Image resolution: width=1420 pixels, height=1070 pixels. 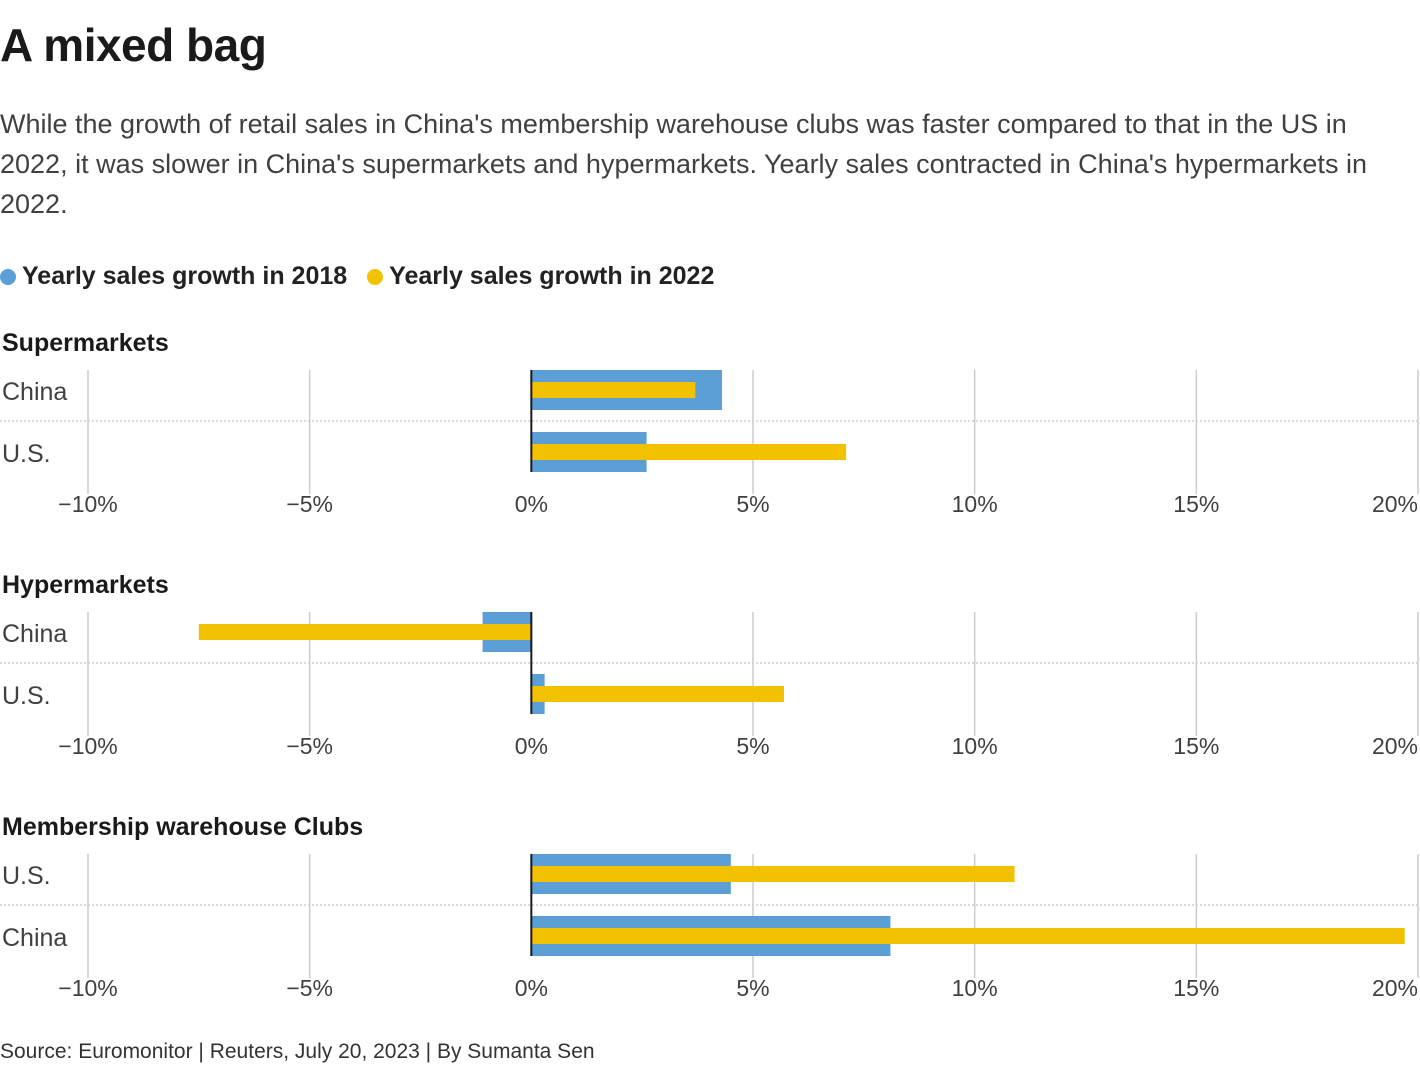 I want to click on legend-label-2022: Yearly sales growth in 2022, so click(x=552, y=276).